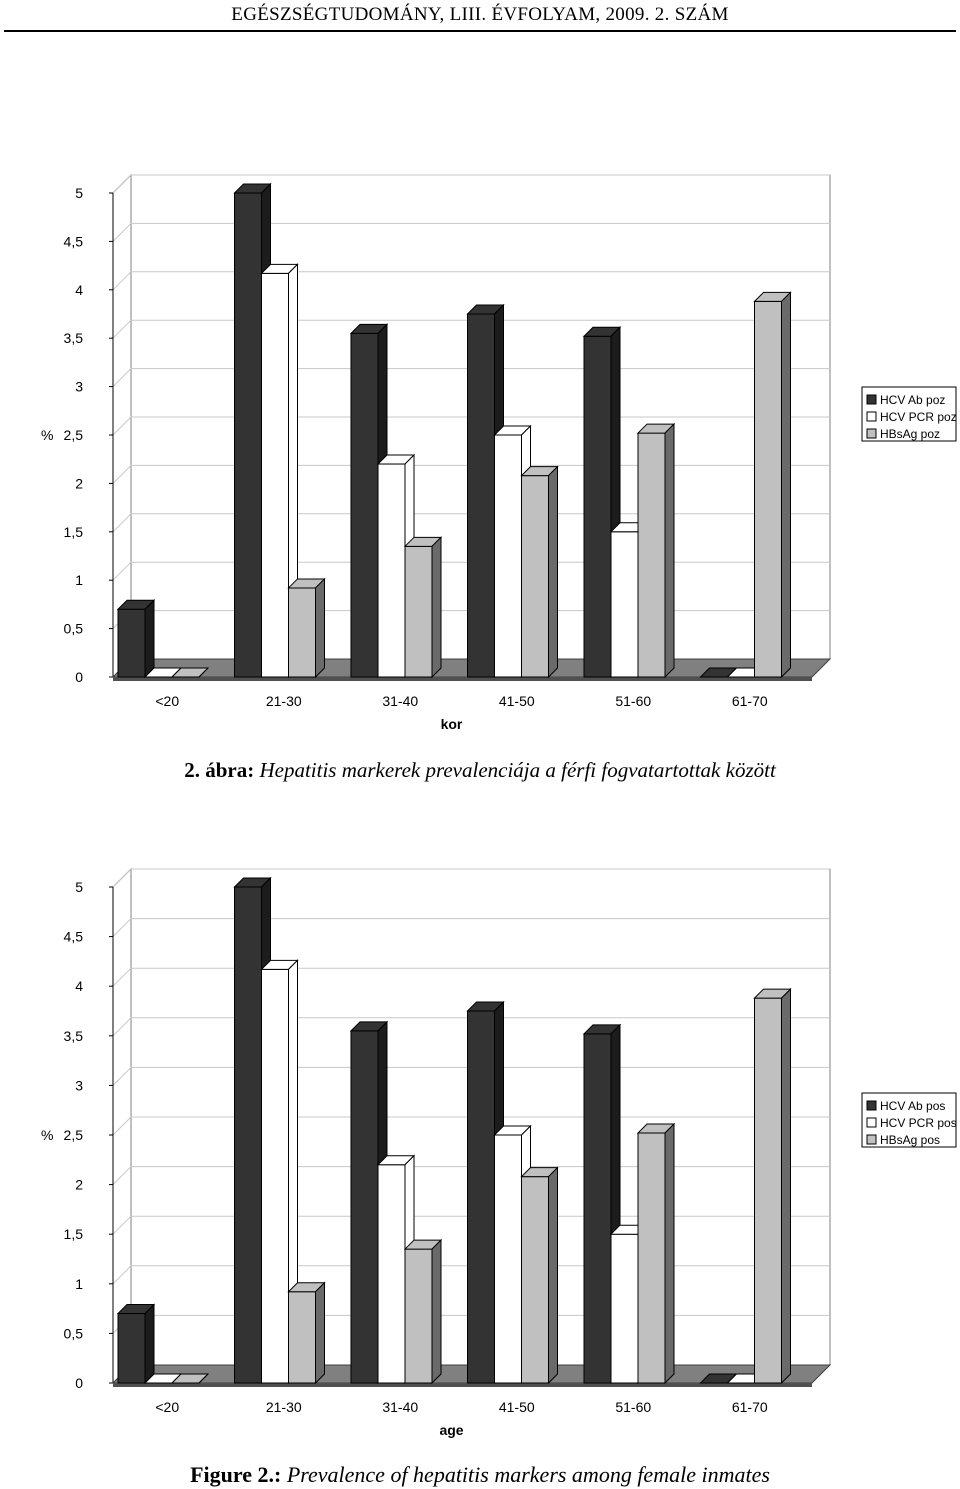 This screenshot has height=1489, width=960. What do you see at coordinates (451, 1430) in the screenshot?
I see `x-axis-title: age` at bounding box center [451, 1430].